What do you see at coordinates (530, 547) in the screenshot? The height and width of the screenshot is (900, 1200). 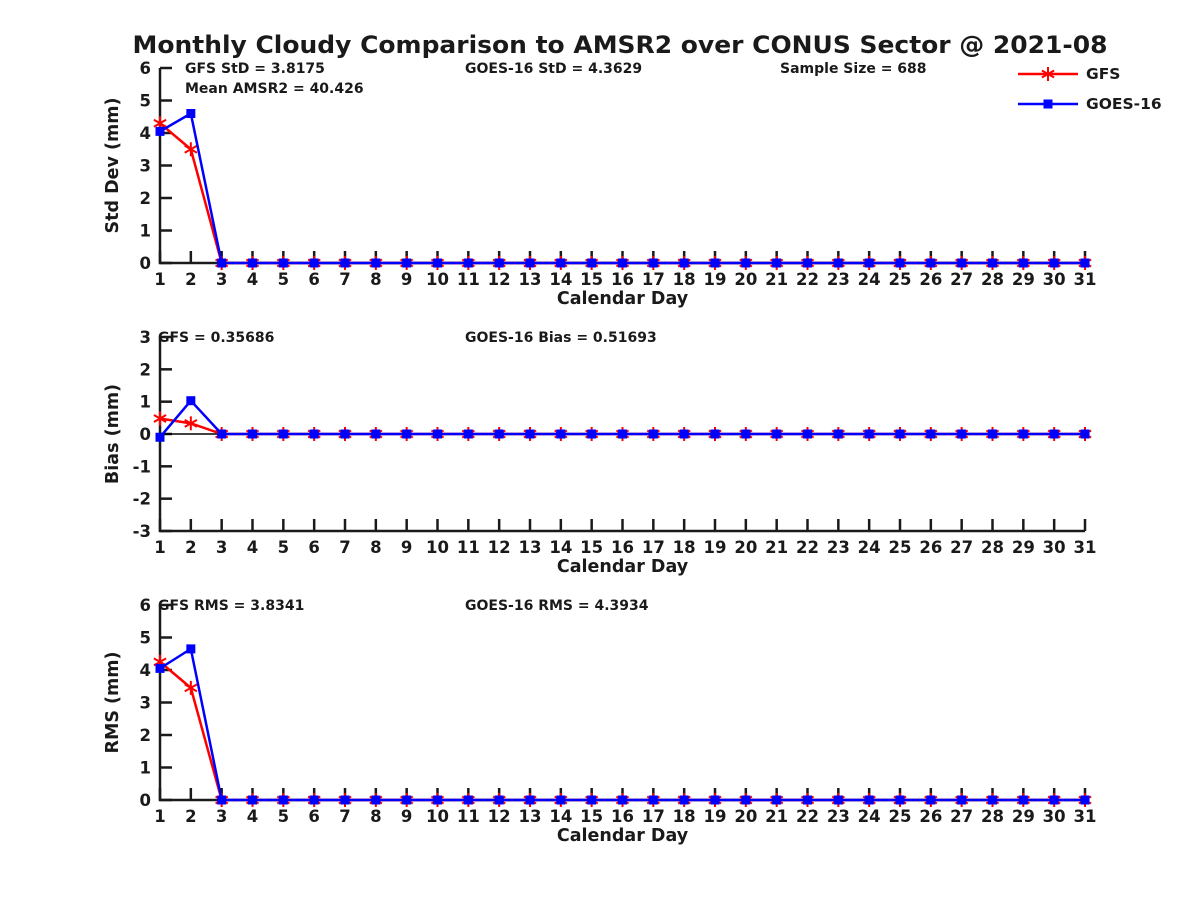 I see `x-tick-label: 13` at bounding box center [530, 547].